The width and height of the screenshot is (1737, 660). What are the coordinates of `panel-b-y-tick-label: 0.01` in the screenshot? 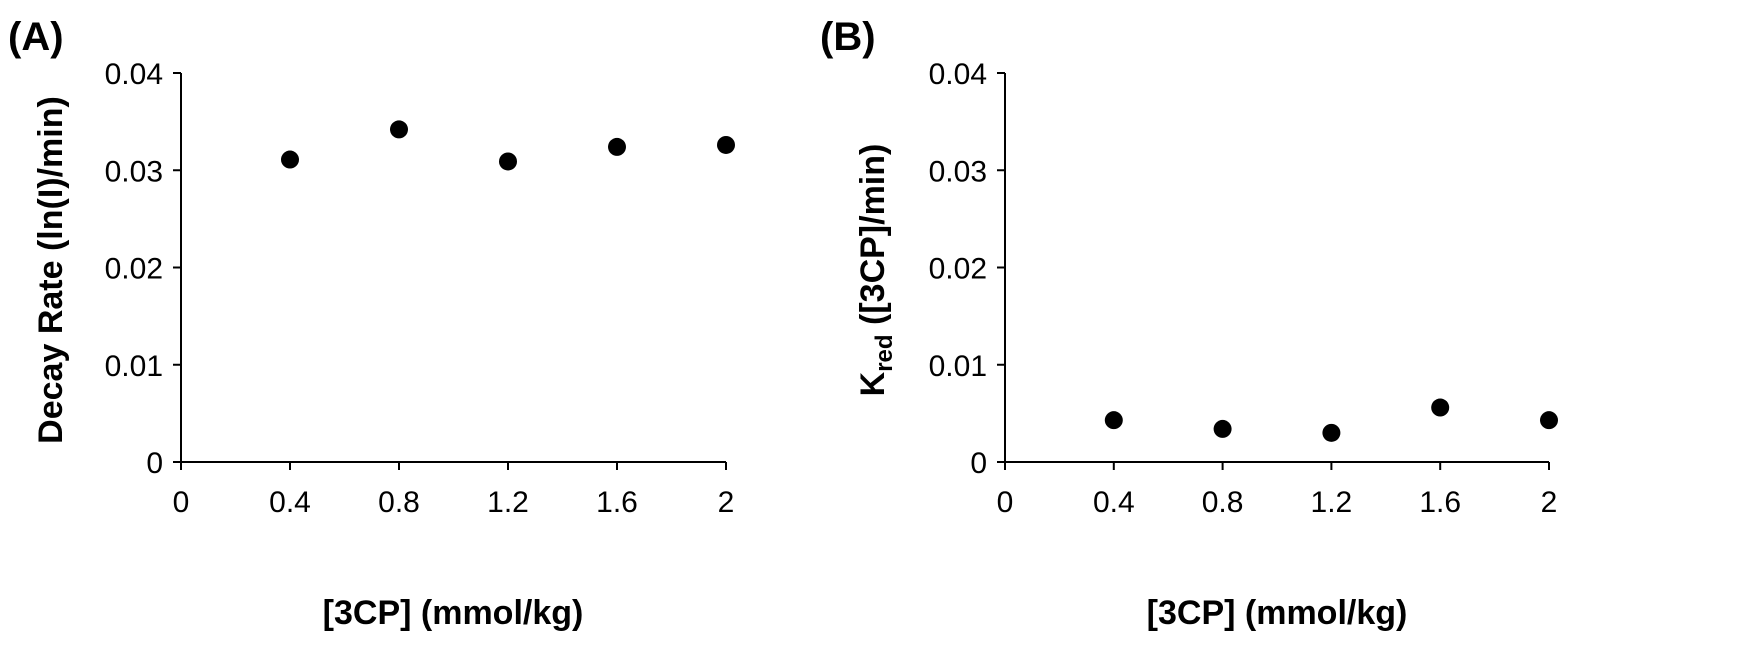 It's located at (958, 366).